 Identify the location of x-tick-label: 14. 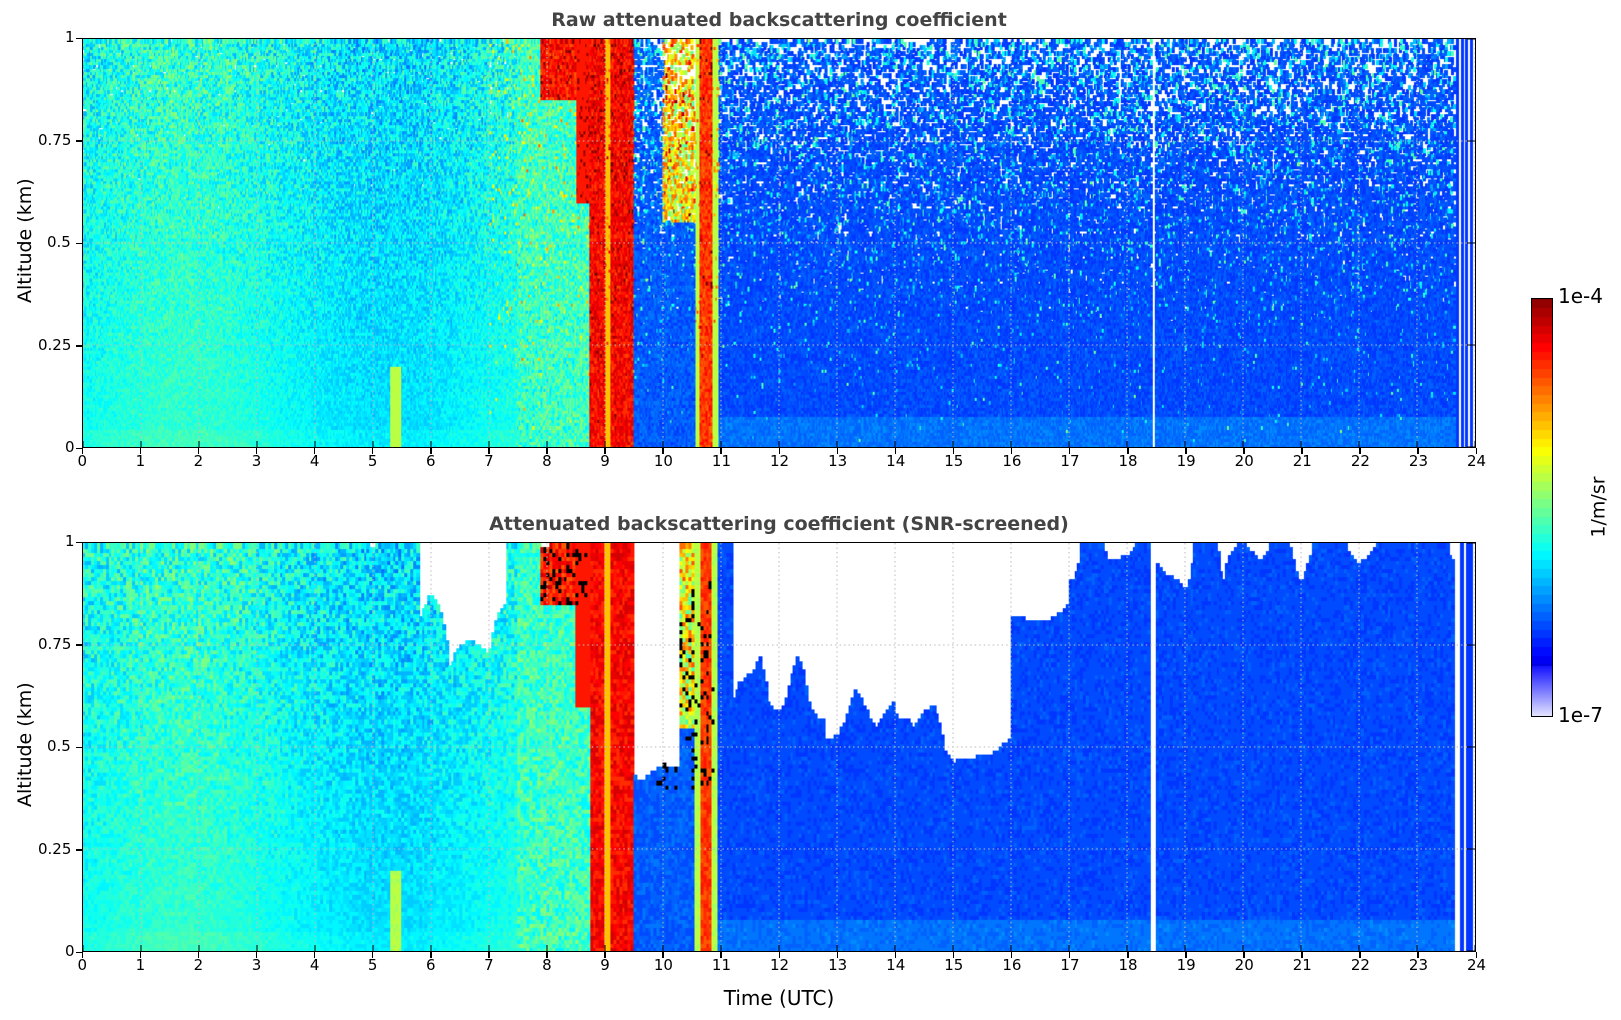
(896, 965).